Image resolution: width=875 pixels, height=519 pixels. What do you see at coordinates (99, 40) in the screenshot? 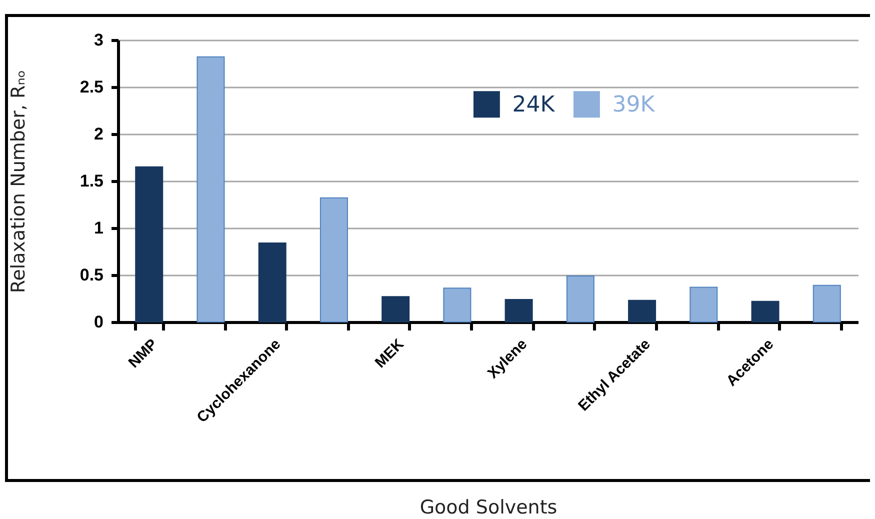
I see `y-tick-label: 3` at bounding box center [99, 40].